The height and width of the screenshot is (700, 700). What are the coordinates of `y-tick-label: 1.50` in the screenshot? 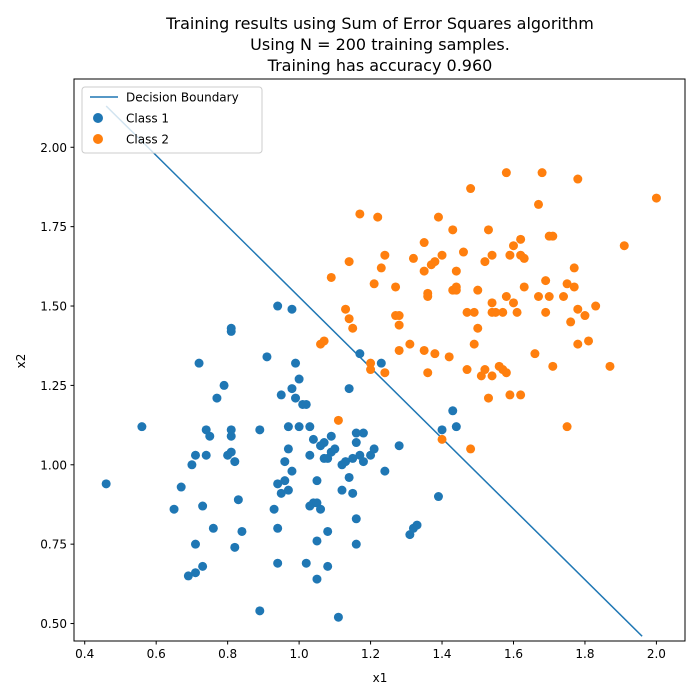 It's located at (53, 307).